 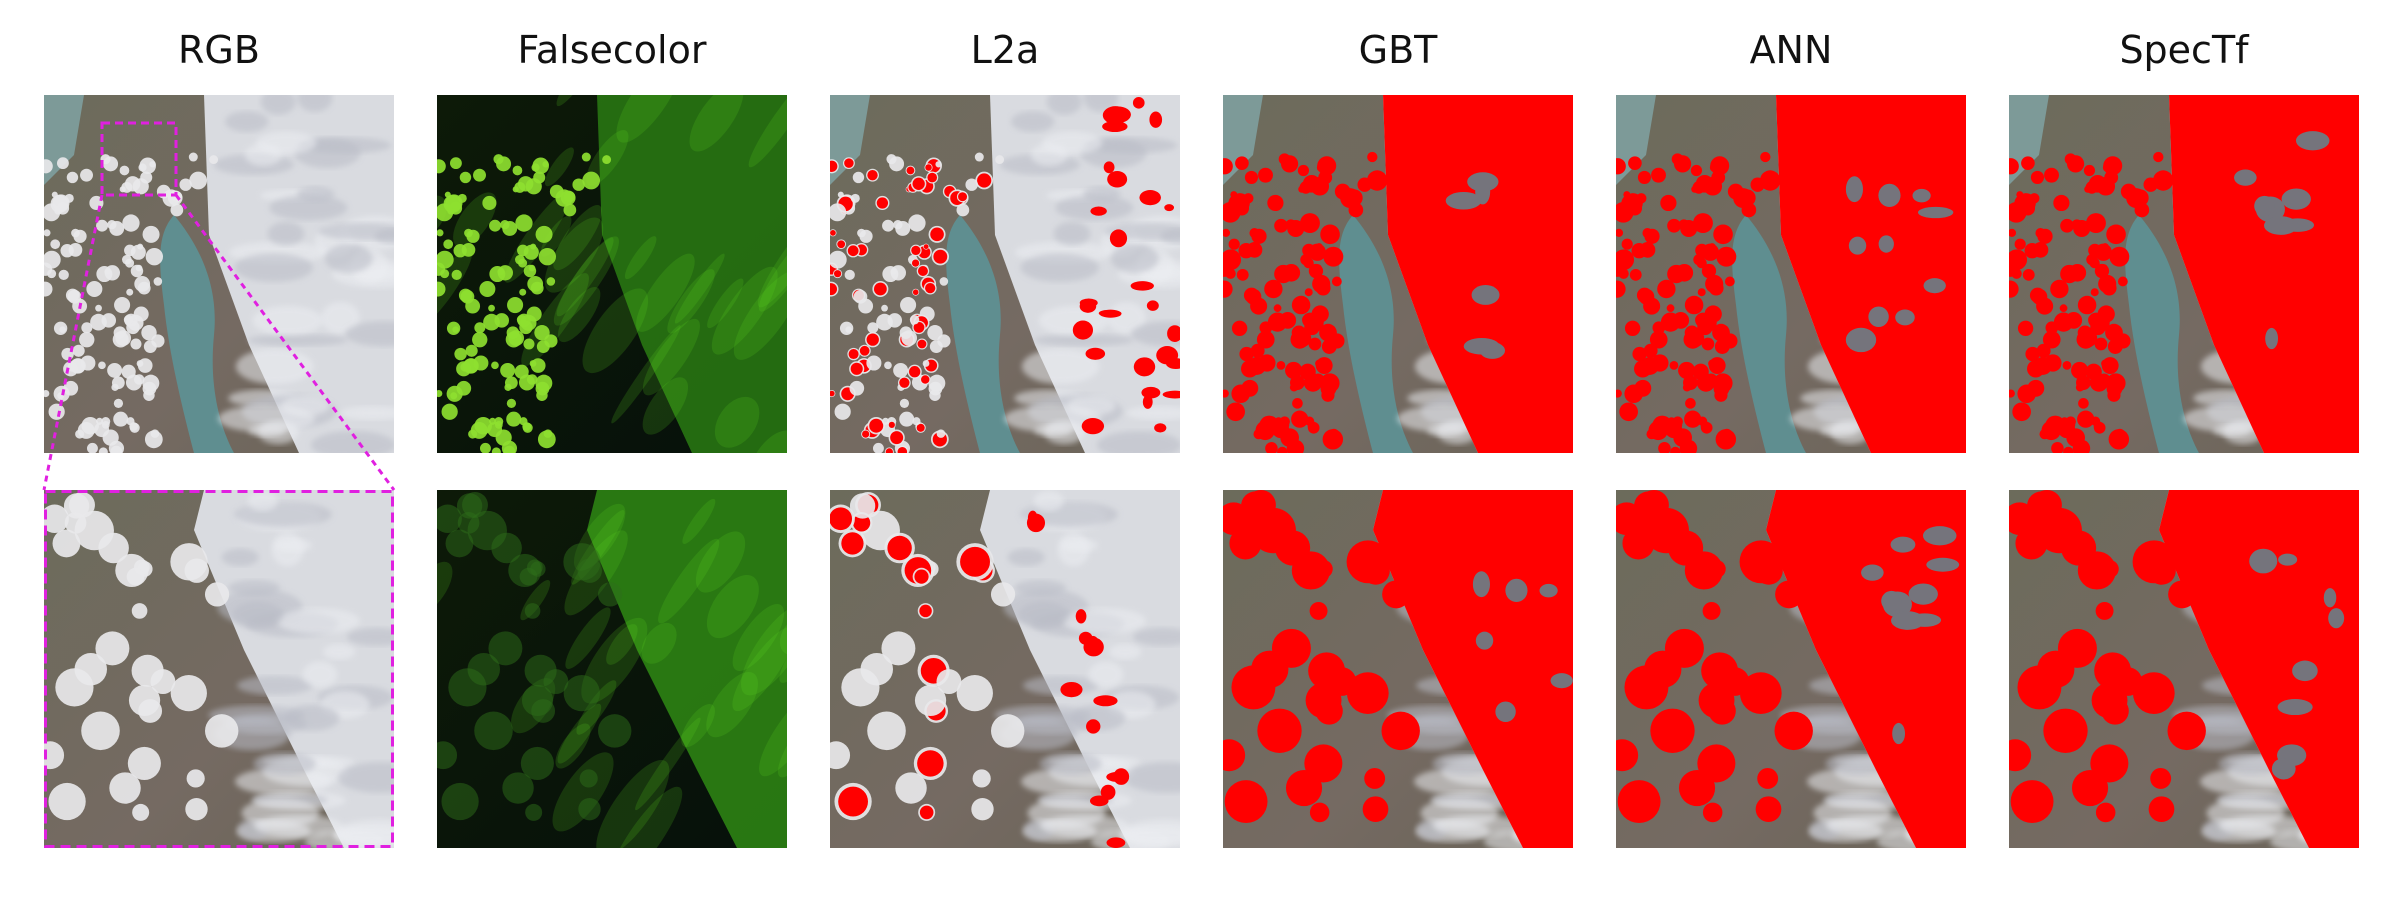 What do you see at coordinates (219, 669) in the screenshot?
I see `rgb-zoomed-inset-image` at bounding box center [219, 669].